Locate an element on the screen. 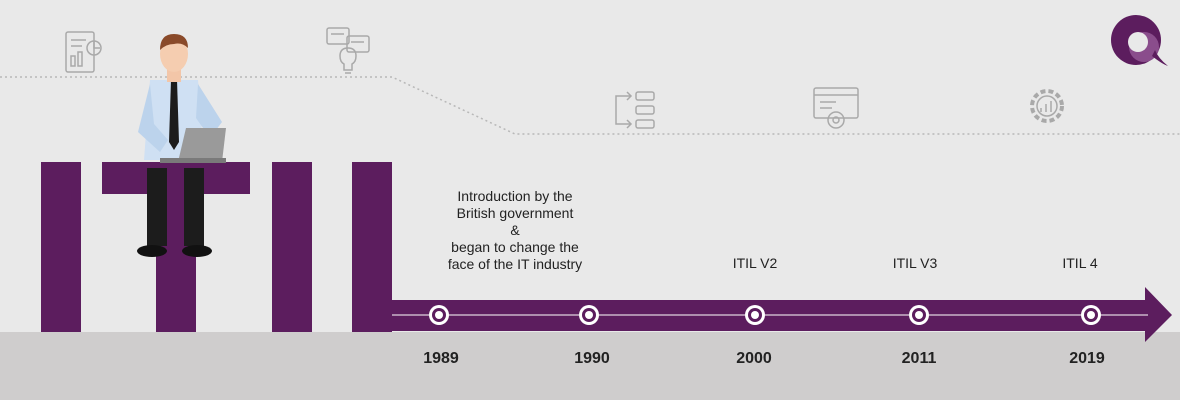 This screenshot has width=1180, height=400. workflow-icon is located at coordinates (635, 110).